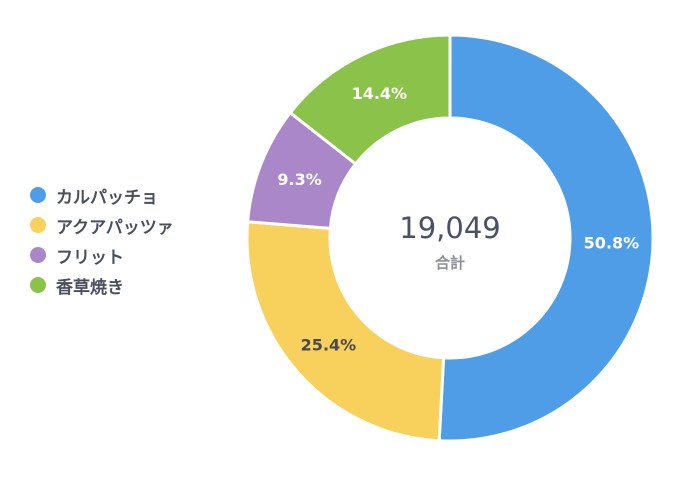 Image resolution: width=699 pixels, height=496 pixels. I want to click on legend-item-carpaccio: カルパッチョ, so click(102, 196).